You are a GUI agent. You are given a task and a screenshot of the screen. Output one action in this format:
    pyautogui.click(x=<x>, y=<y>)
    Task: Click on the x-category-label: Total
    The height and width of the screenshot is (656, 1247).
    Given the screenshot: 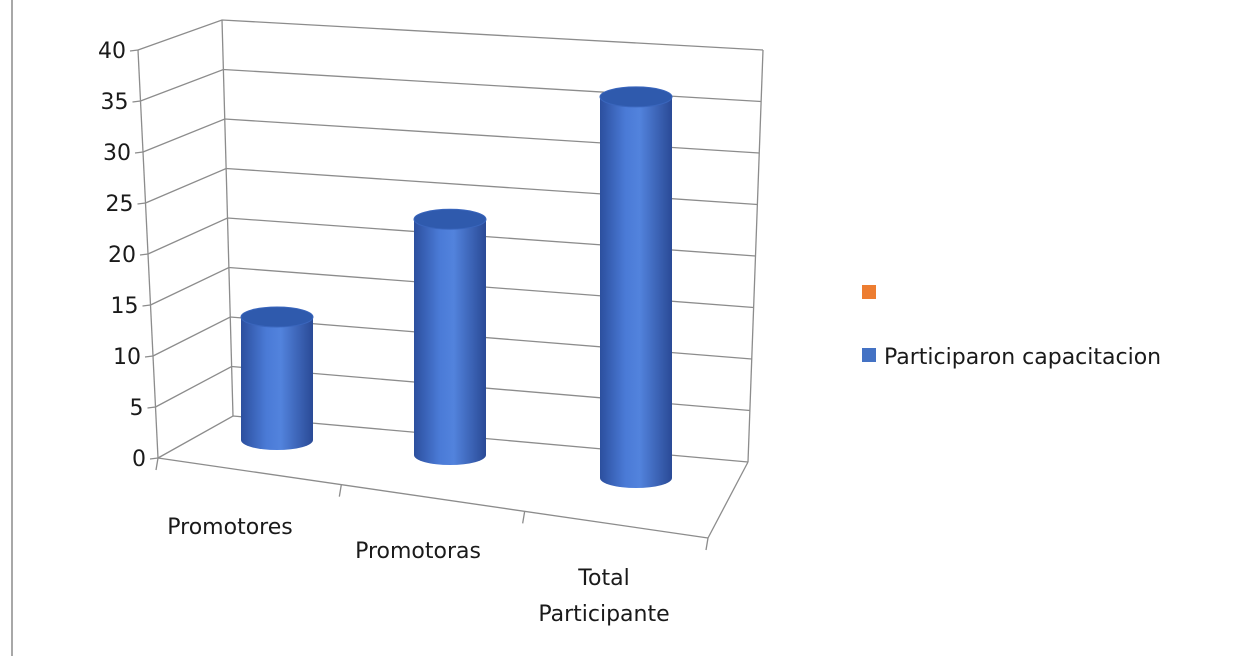 What is the action you would take?
    pyautogui.click(x=603, y=578)
    